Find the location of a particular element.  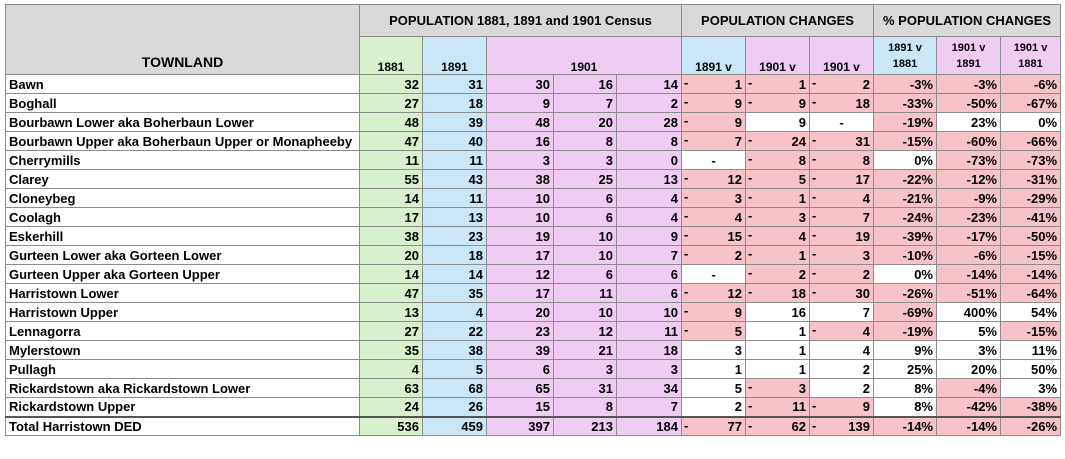

change-1891-v-1881-cell: - 12 is located at coordinates (713, 179).